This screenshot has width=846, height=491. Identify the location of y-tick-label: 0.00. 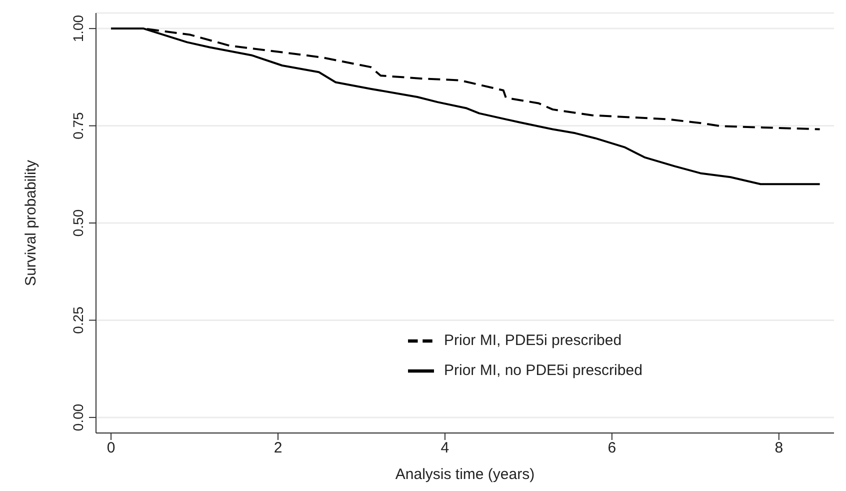
(78, 418).